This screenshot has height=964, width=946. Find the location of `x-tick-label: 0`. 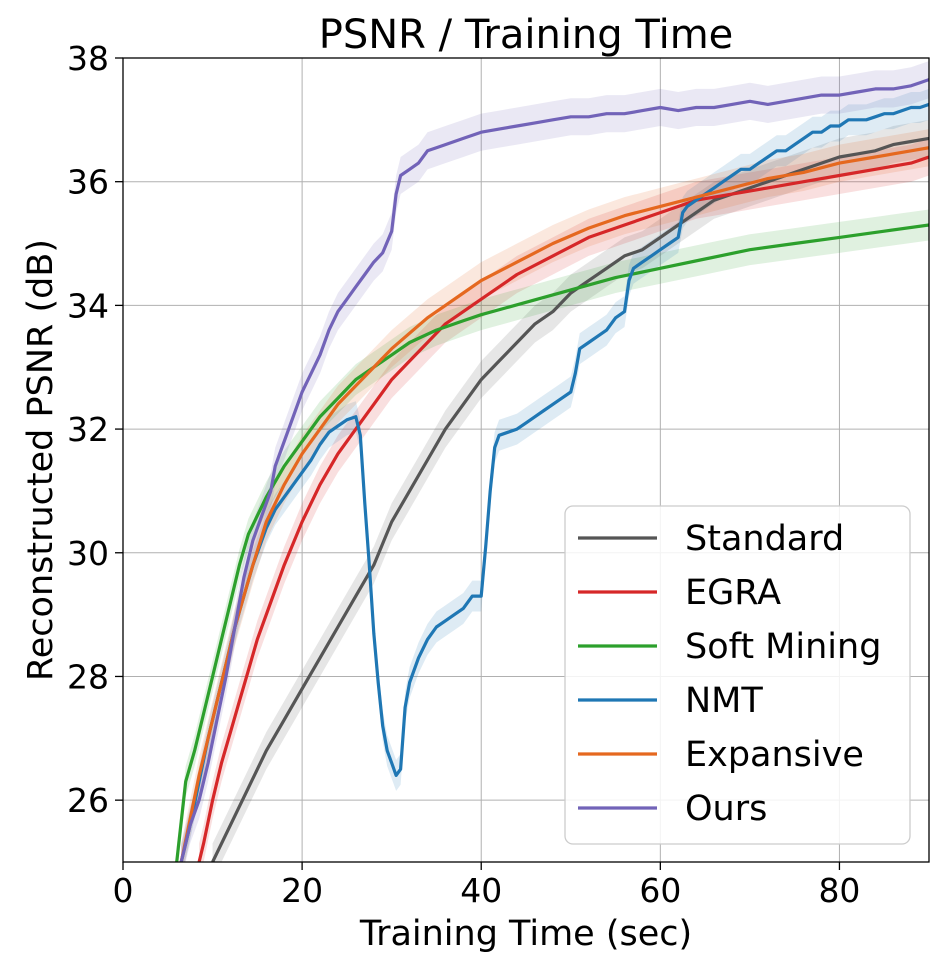

x-tick-label: 0 is located at coordinates (123, 890).